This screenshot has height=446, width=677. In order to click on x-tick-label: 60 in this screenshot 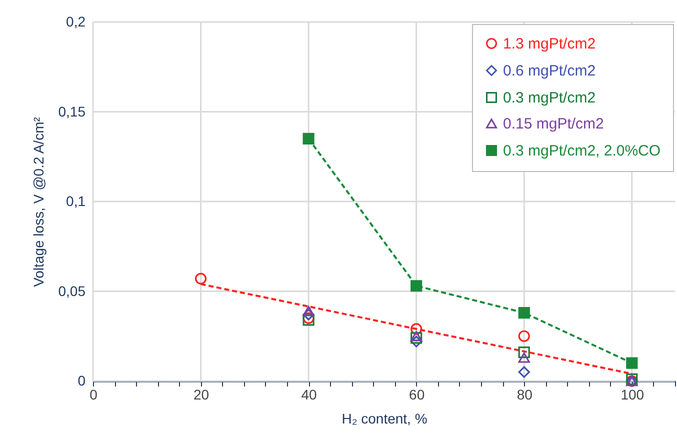, I will do `click(417, 394)`.